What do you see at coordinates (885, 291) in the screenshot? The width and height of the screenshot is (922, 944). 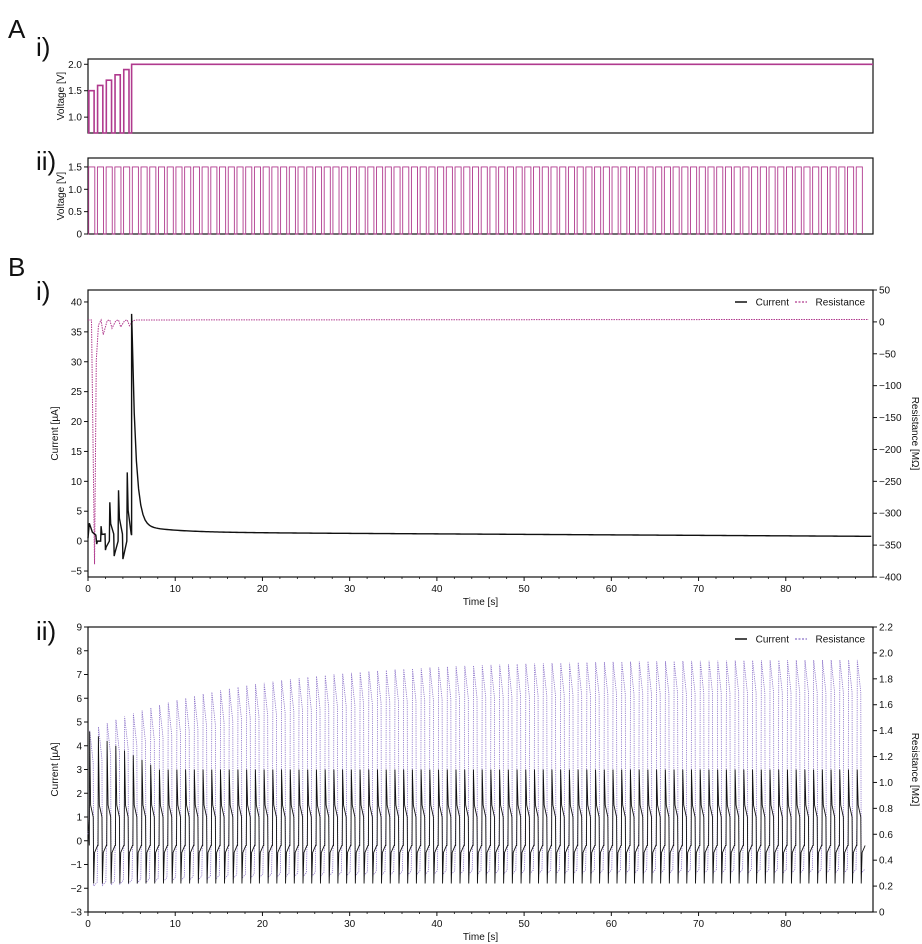 I see `y2-tick-label-b-i-9: 50` at bounding box center [885, 291].